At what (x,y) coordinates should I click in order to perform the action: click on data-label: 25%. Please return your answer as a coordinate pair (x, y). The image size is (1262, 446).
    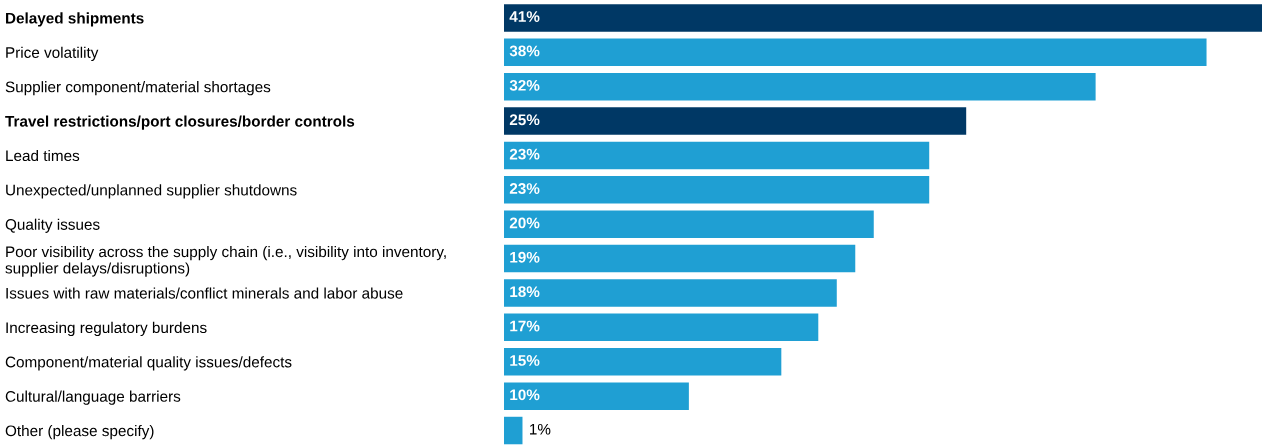
    Looking at the image, I should click on (524, 120).